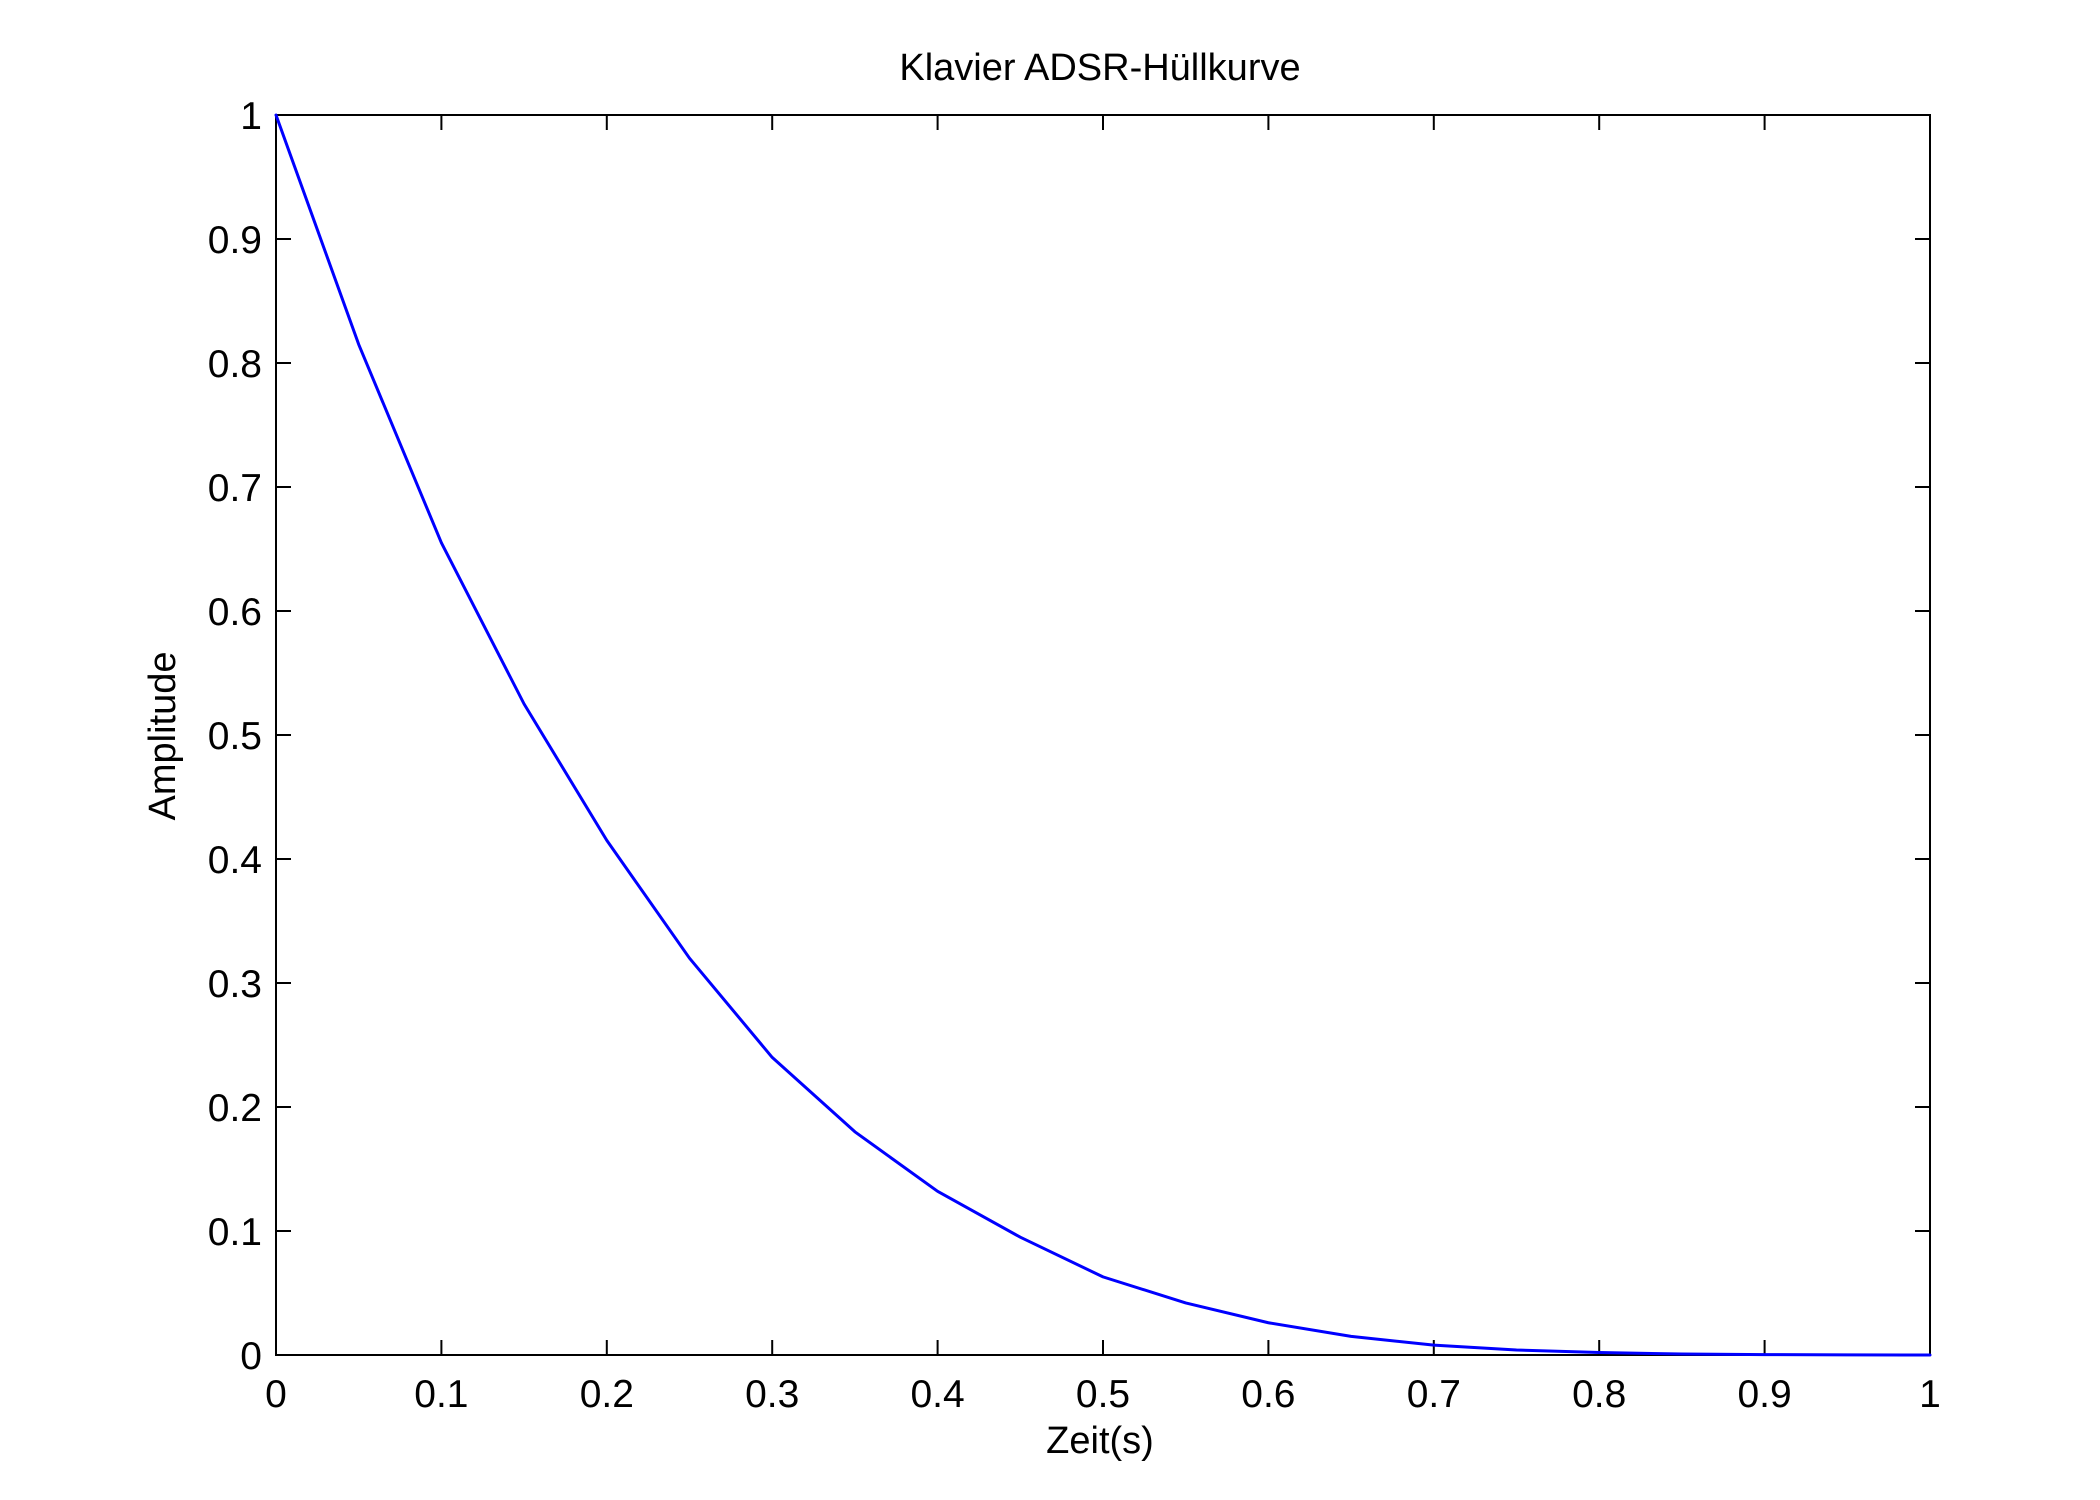  Describe the element at coordinates (1100, 1441) in the screenshot. I see `x-axis-label: Zeit(s)` at that location.